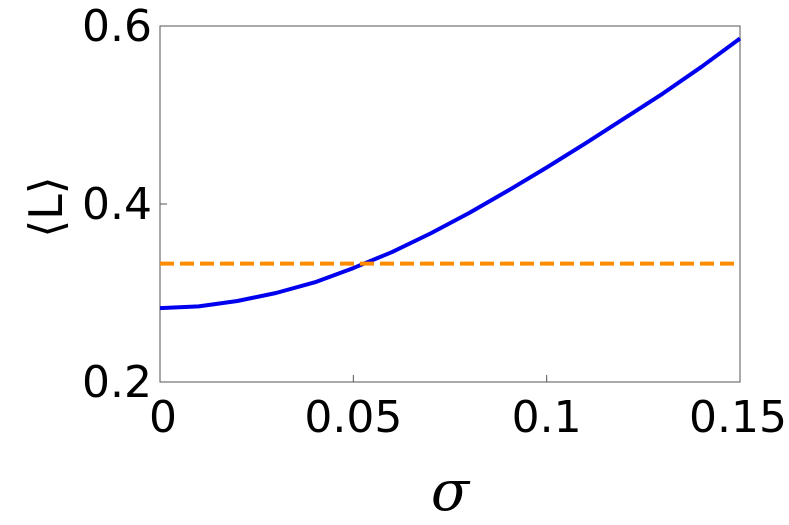  Describe the element at coordinates (163, 417) in the screenshot. I see `x-tick-label: 0` at that location.